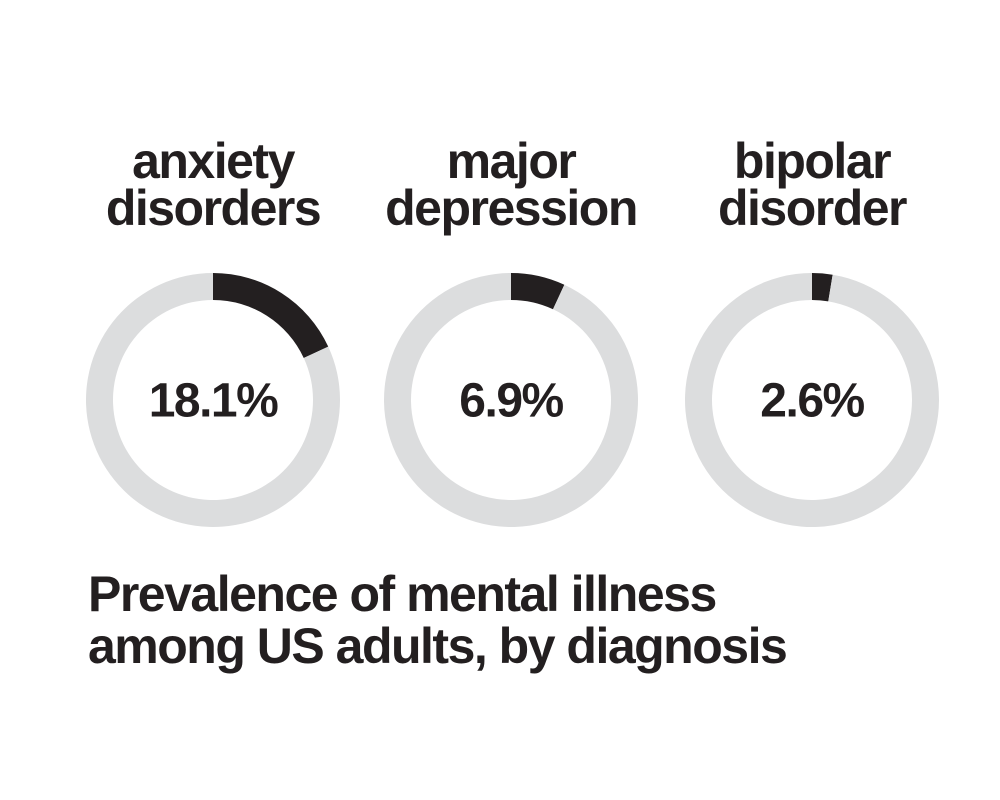 The height and width of the screenshot is (800, 1000). Describe the element at coordinates (213, 208) in the screenshot. I see `chart-title: disorders` at that location.